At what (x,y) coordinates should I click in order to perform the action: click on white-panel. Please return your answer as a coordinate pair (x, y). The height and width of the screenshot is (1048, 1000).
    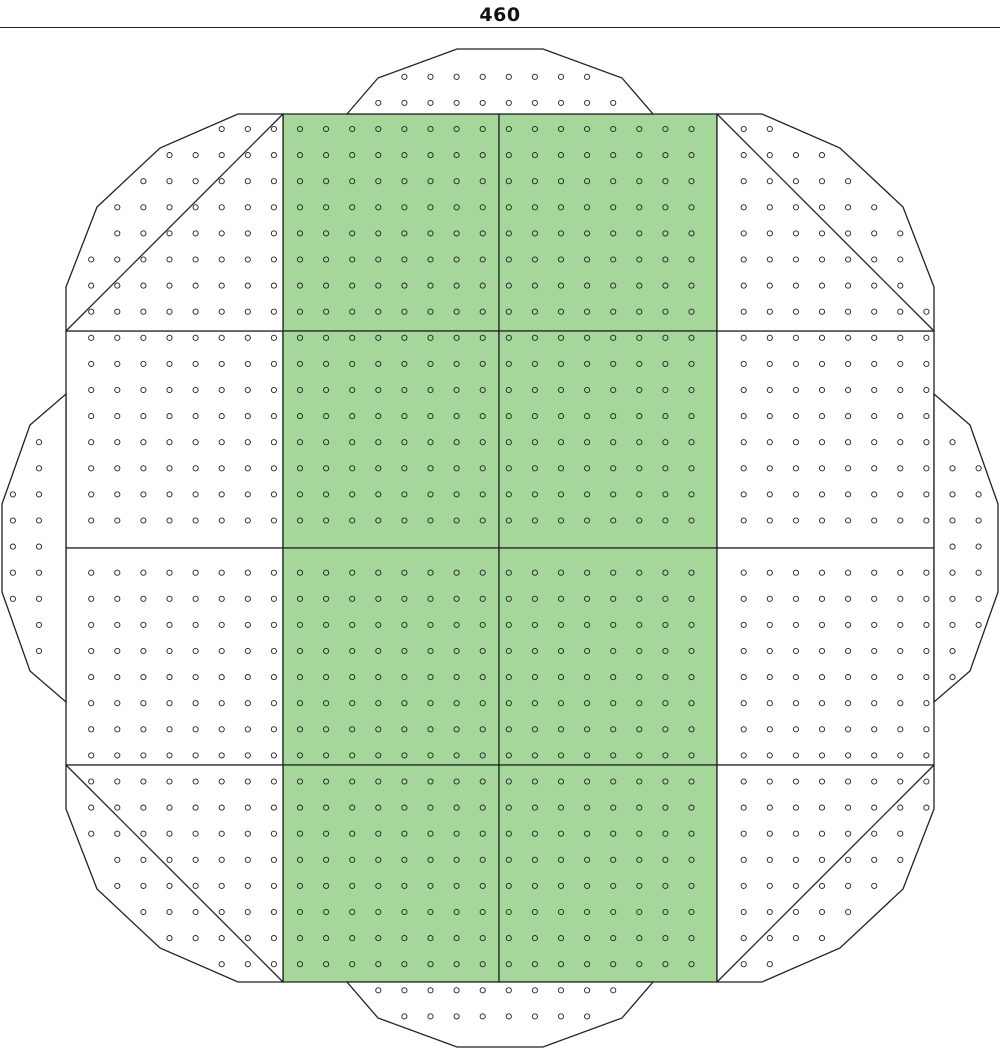
    Looking at the image, I should click on (174, 656).